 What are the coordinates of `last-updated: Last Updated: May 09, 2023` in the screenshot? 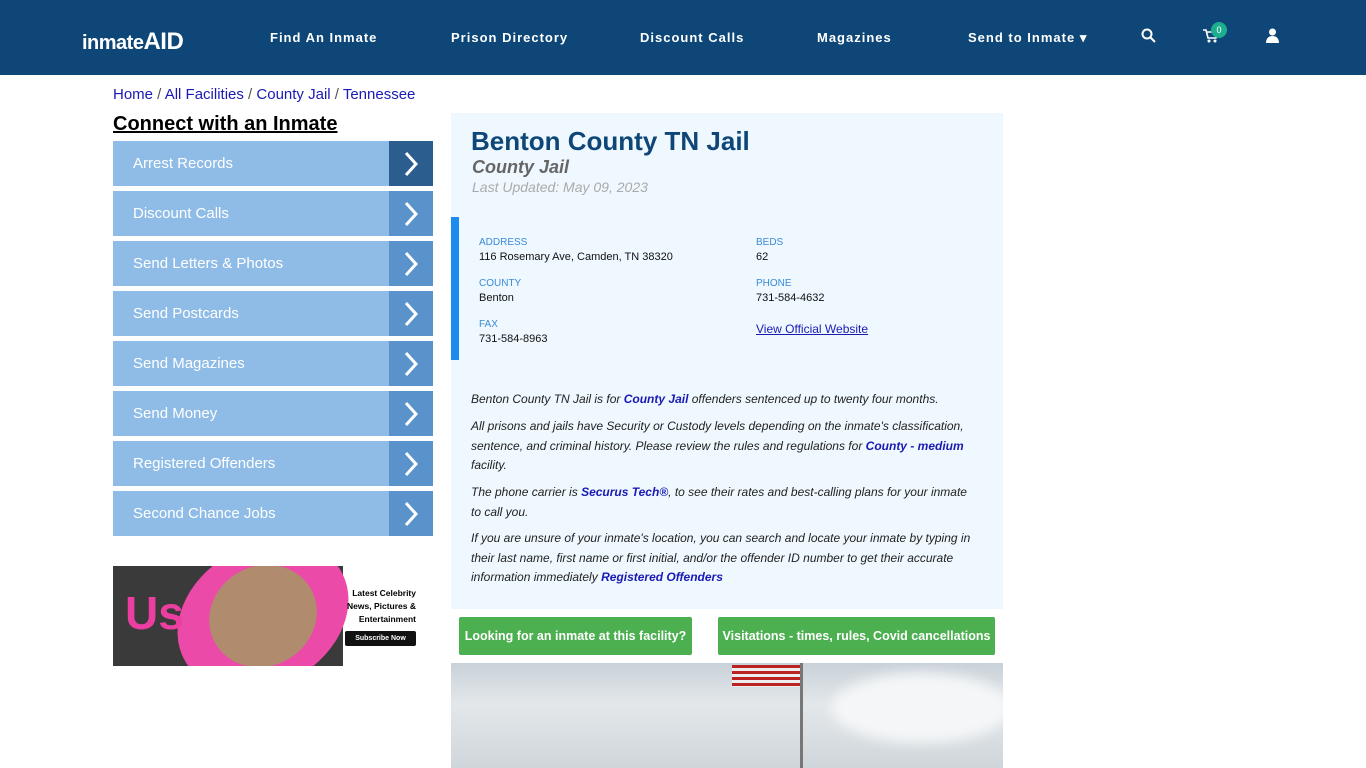 It's located at (560, 187).